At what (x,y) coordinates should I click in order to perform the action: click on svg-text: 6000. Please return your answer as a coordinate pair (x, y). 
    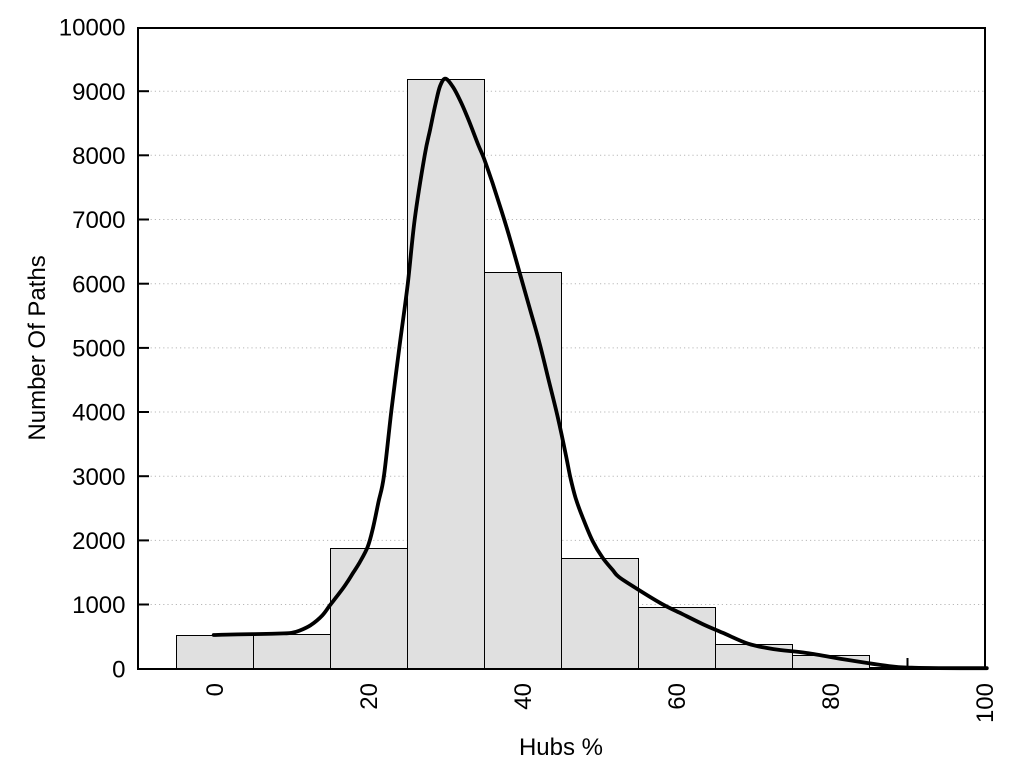
    Looking at the image, I should click on (98, 284).